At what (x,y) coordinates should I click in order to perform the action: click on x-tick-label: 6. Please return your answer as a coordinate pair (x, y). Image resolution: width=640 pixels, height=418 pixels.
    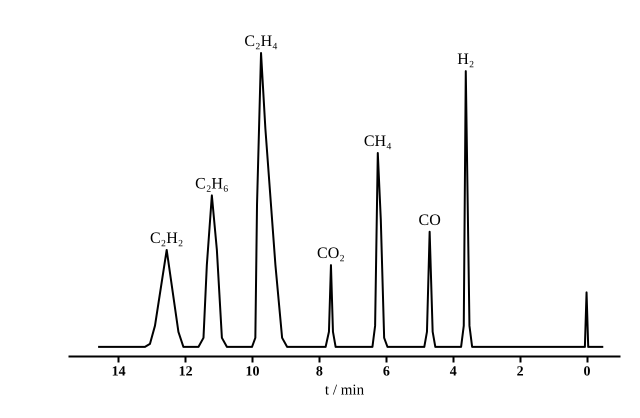
    Looking at the image, I should click on (386, 372).